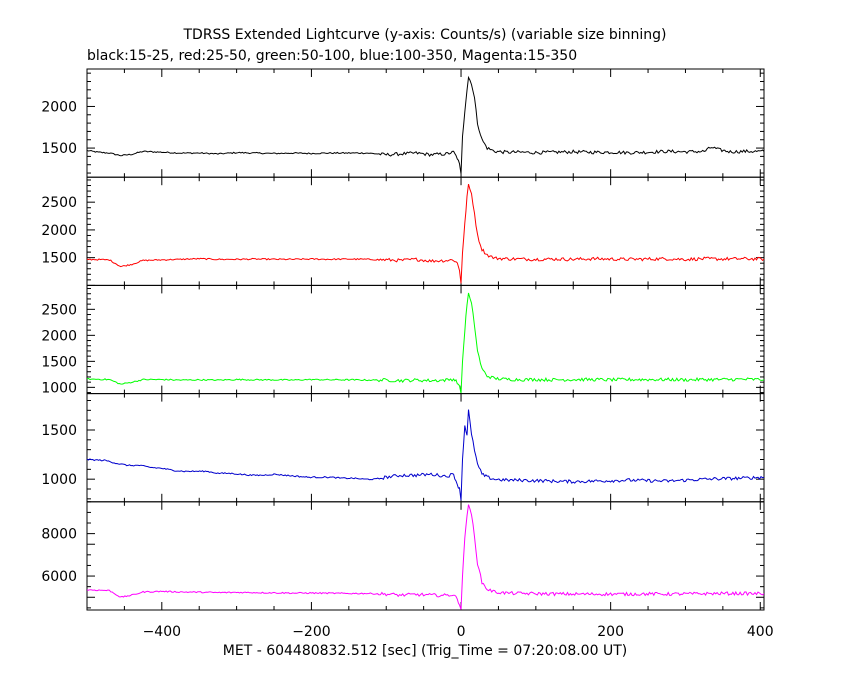 This screenshot has height=680, width=850. I want to click on panel-25-50: 1500 2000 2500, so click(403, 231).